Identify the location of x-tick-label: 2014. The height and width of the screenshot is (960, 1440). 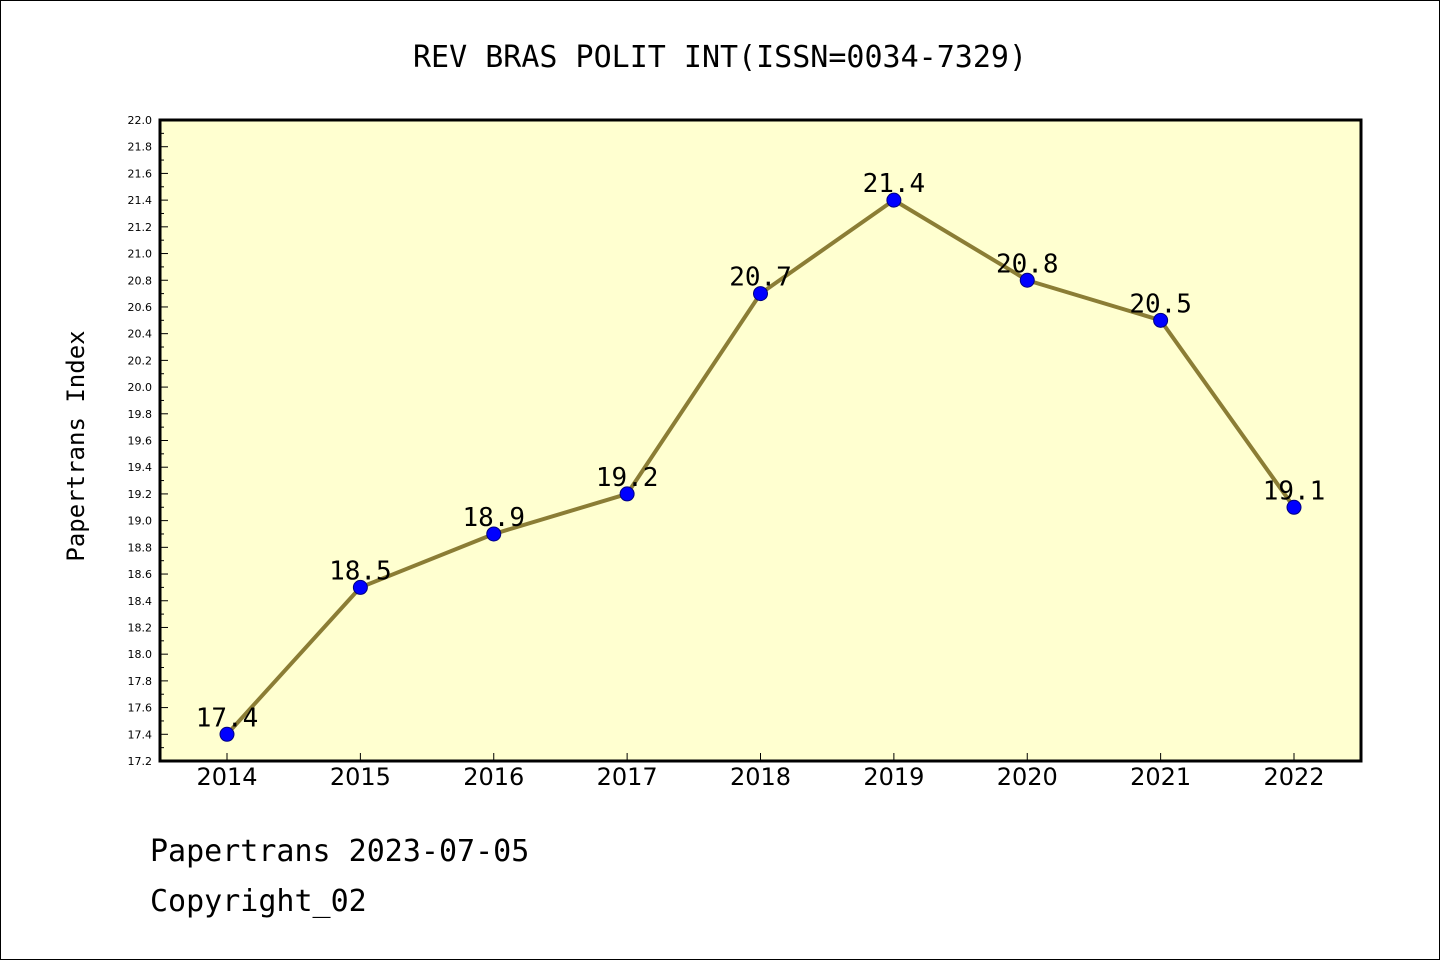
(226, 777).